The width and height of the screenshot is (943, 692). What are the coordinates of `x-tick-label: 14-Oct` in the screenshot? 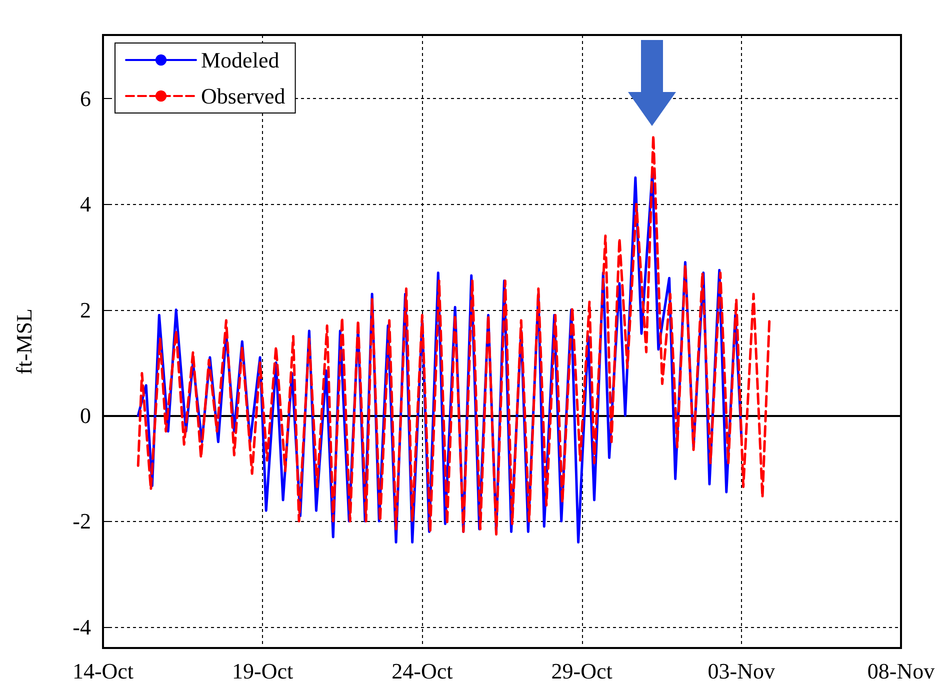 It's located at (103, 671).